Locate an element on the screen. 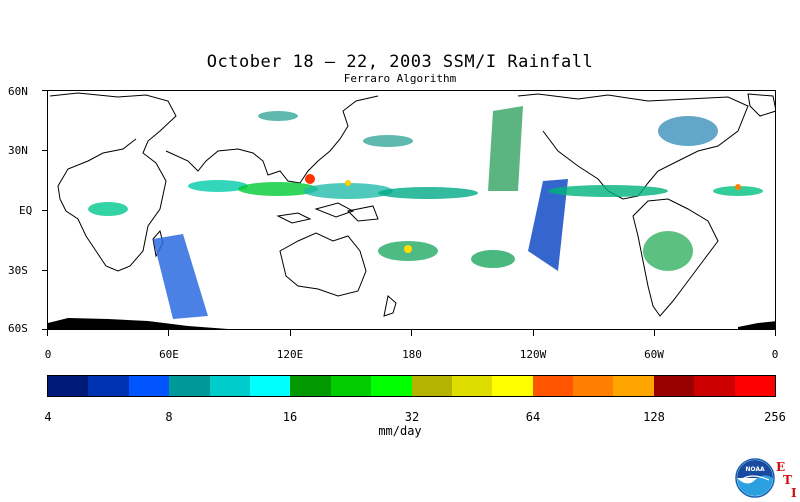 Image resolution: width=800 pixels, height=502 pixels. colorbar-label-256: 256 is located at coordinates (775, 417).